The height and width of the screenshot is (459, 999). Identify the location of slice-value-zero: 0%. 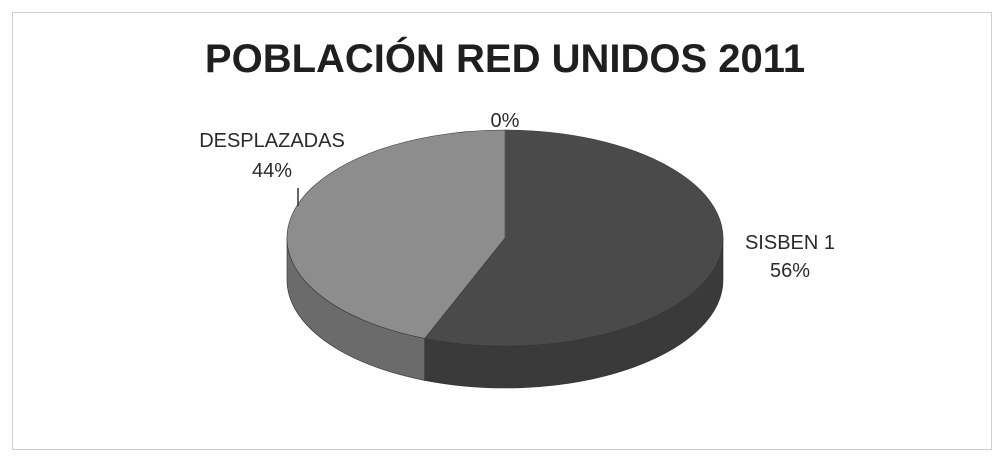
(505, 121).